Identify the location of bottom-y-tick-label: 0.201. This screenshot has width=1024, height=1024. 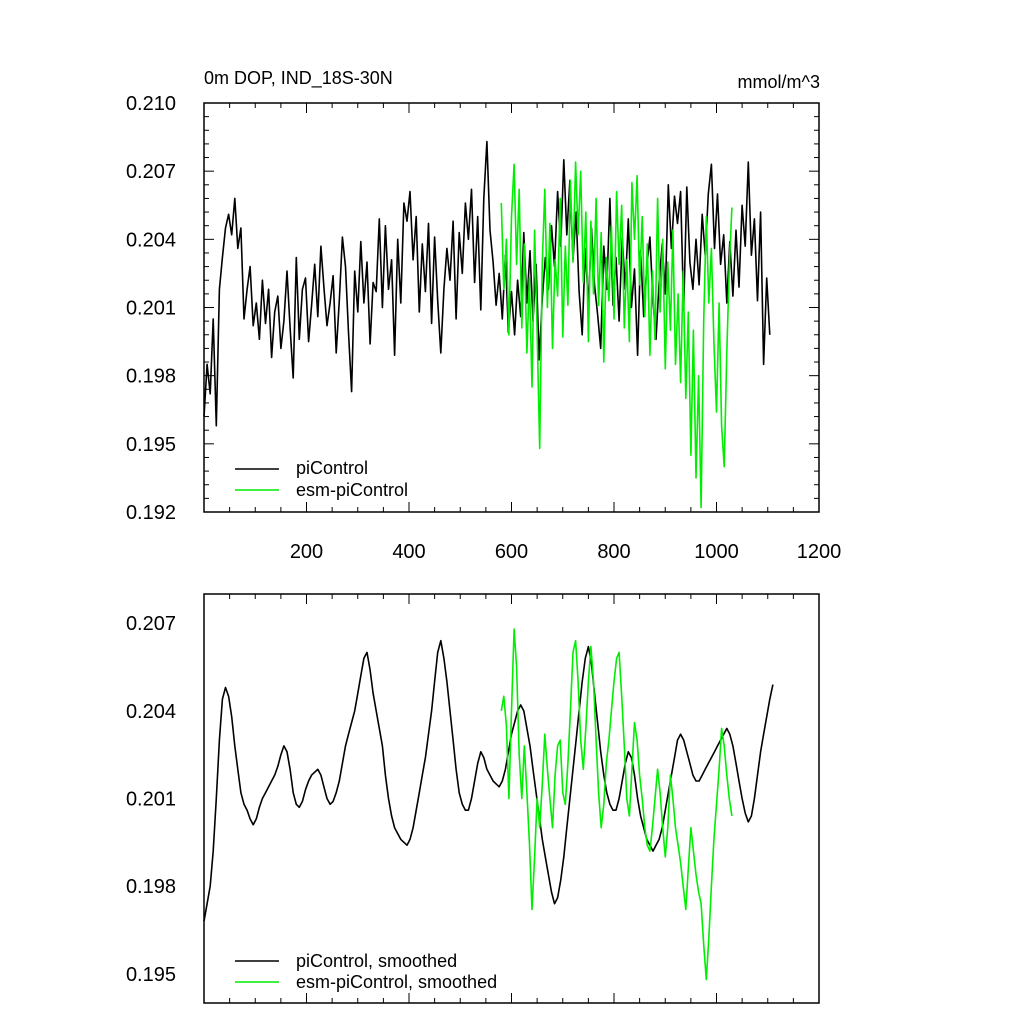
(151, 800).